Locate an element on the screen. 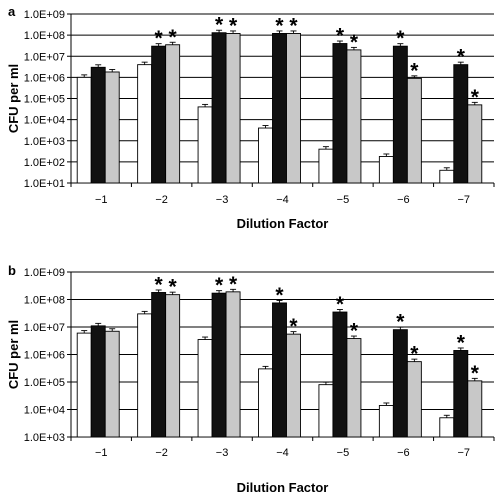 This screenshot has width=502, height=503. panel-label: a is located at coordinates (12, 11).